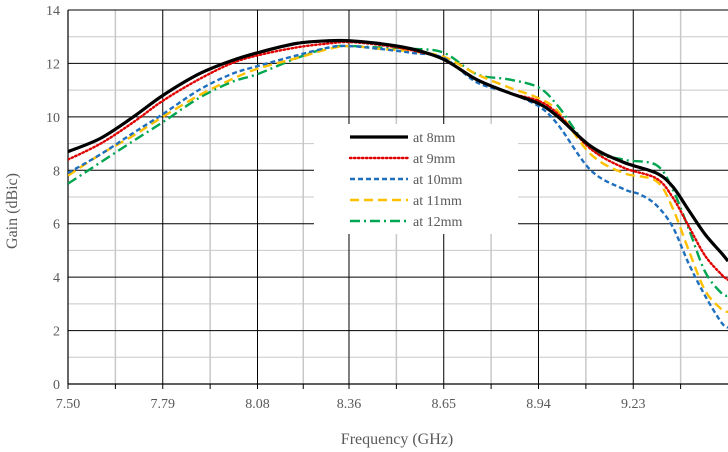 This screenshot has width=728, height=452. What do you see at coordinates (56, 385) in the screenshot?
I see `y-tick-label: 0` at bounding box center [56, 385].